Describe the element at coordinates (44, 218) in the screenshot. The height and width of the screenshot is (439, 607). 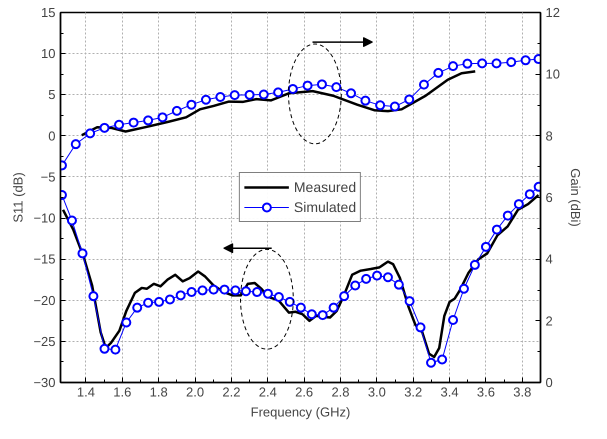
I see `y-tick-label: −10` at that location.